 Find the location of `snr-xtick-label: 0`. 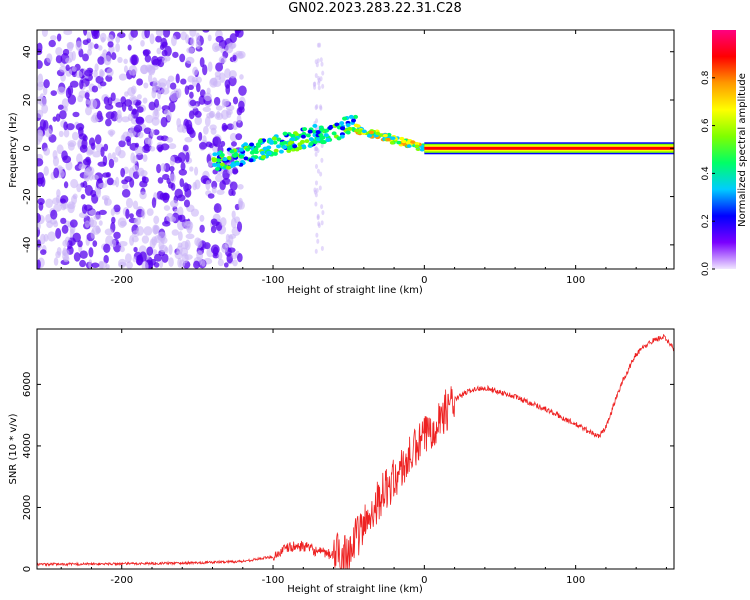

snr-xtick-label: 0 is located at coordinates (424, 580).